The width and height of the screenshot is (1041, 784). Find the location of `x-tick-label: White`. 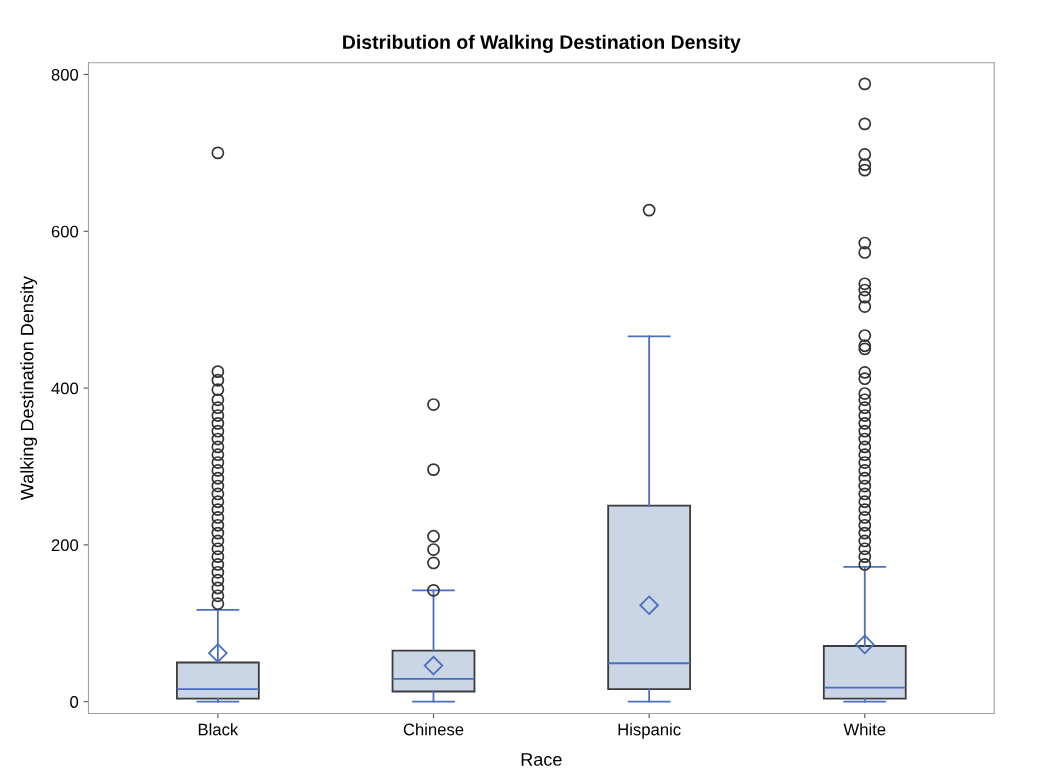

x-tick-label: White is located at coordinates (864, 729).